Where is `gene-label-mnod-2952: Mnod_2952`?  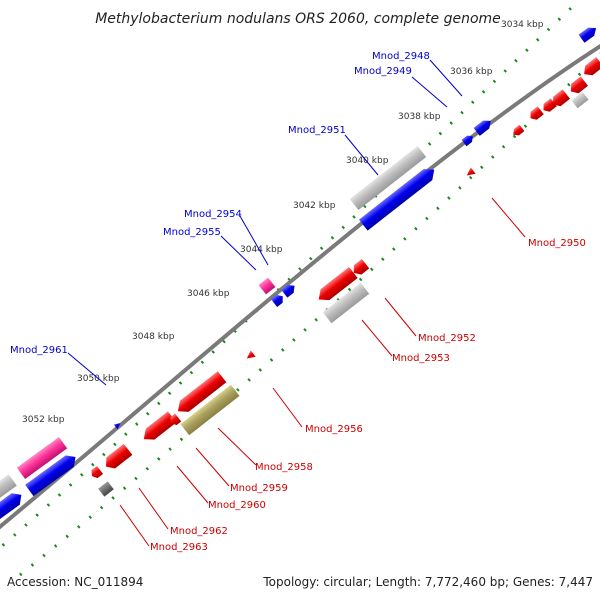 gene-label-mnod-2952: Mnod_2952 is located at coordinates (447, 338).